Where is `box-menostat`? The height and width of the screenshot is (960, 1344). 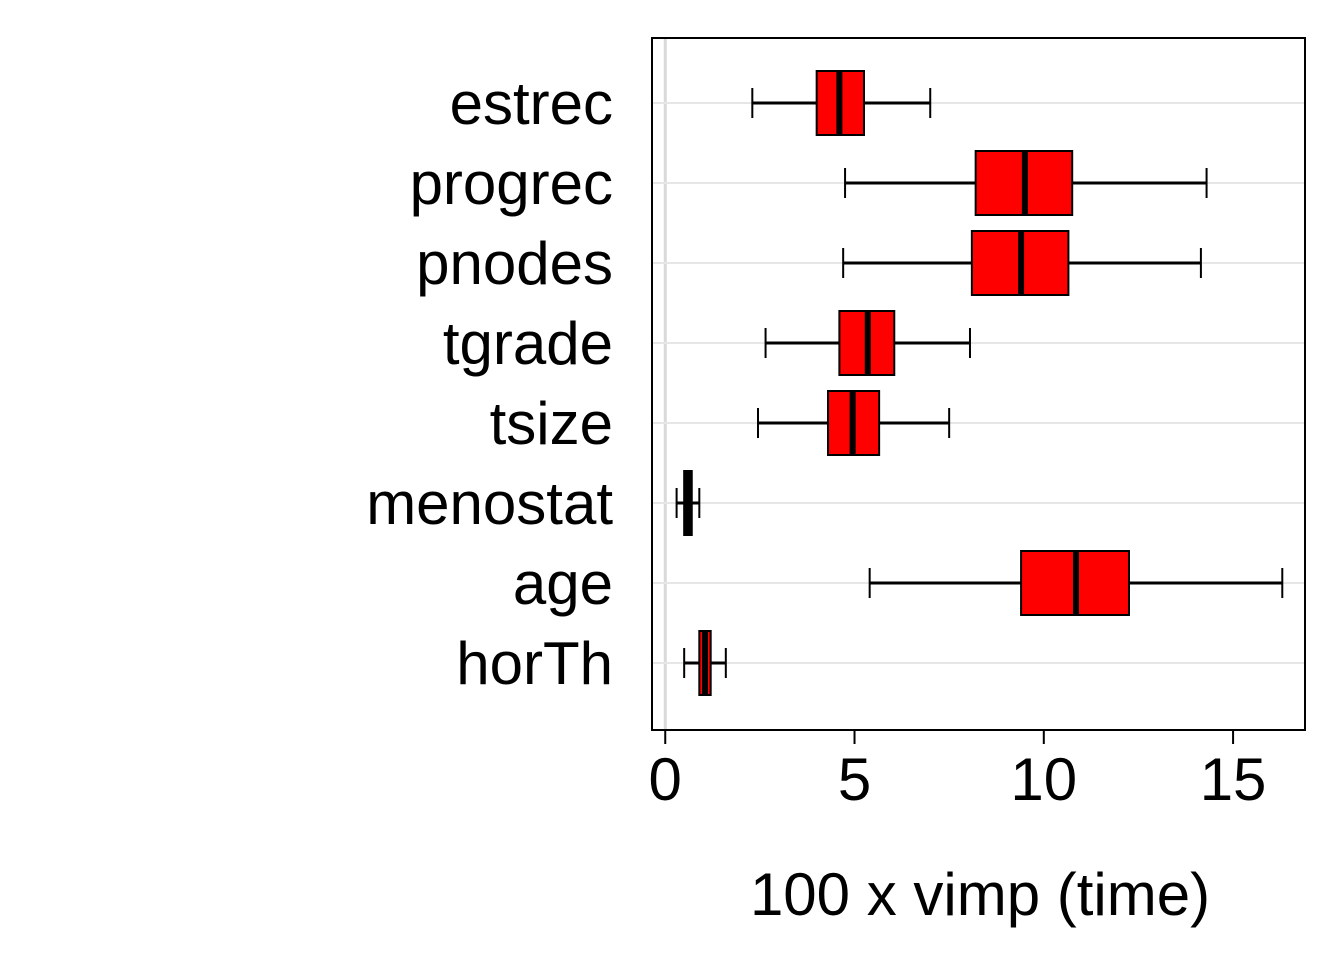
box-menostat is located at coordinates (688, 503).